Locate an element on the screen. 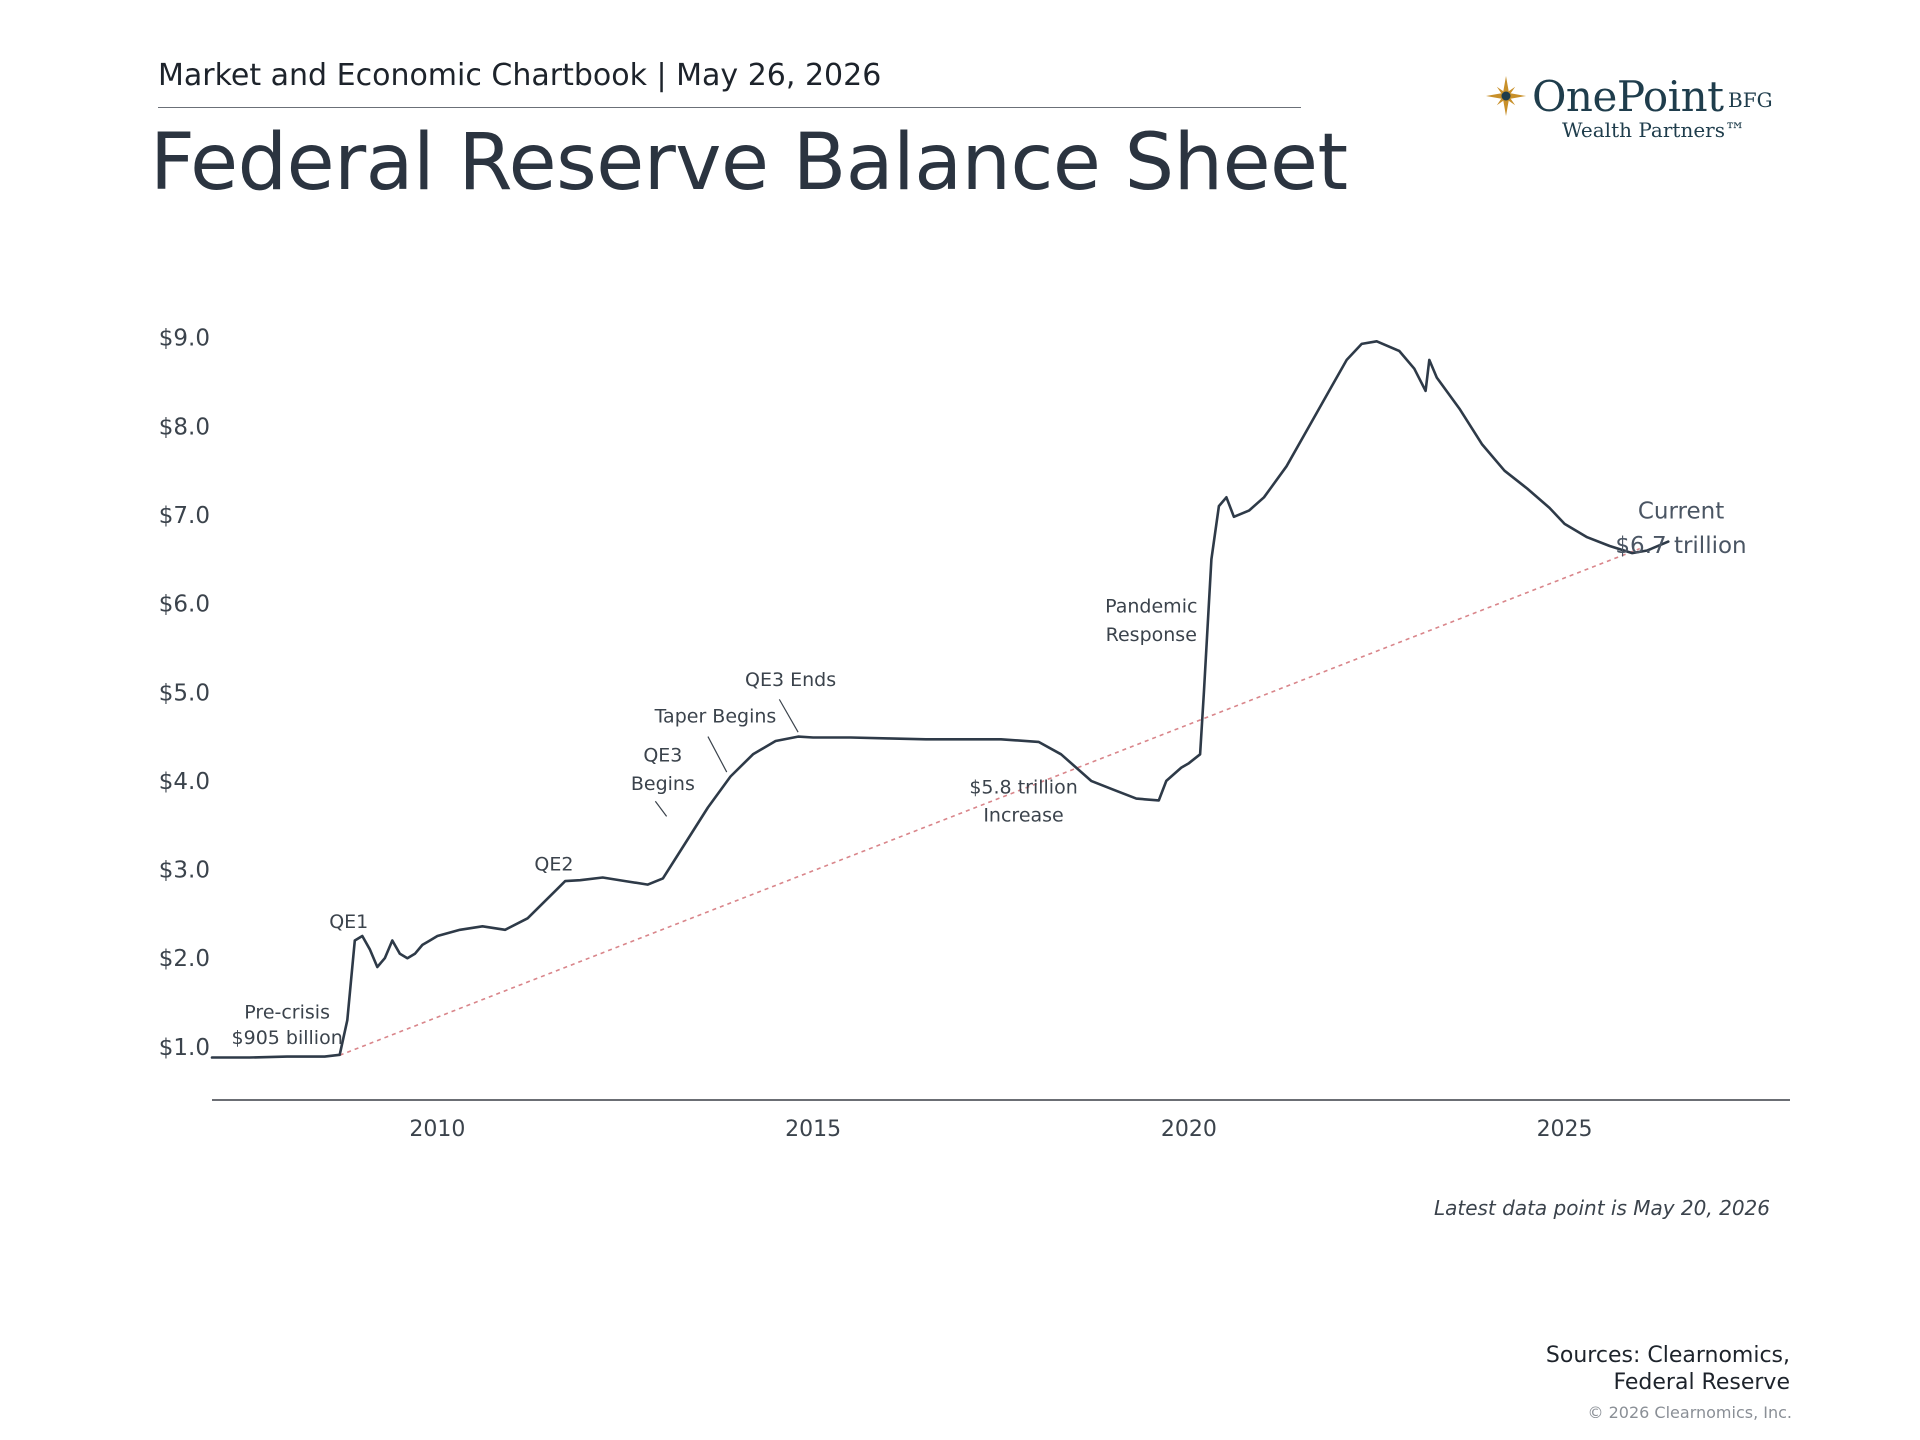 This screenshot has height=1440, width=1920. y-tick-label: $4.0 is located at coordinates (184, 782).